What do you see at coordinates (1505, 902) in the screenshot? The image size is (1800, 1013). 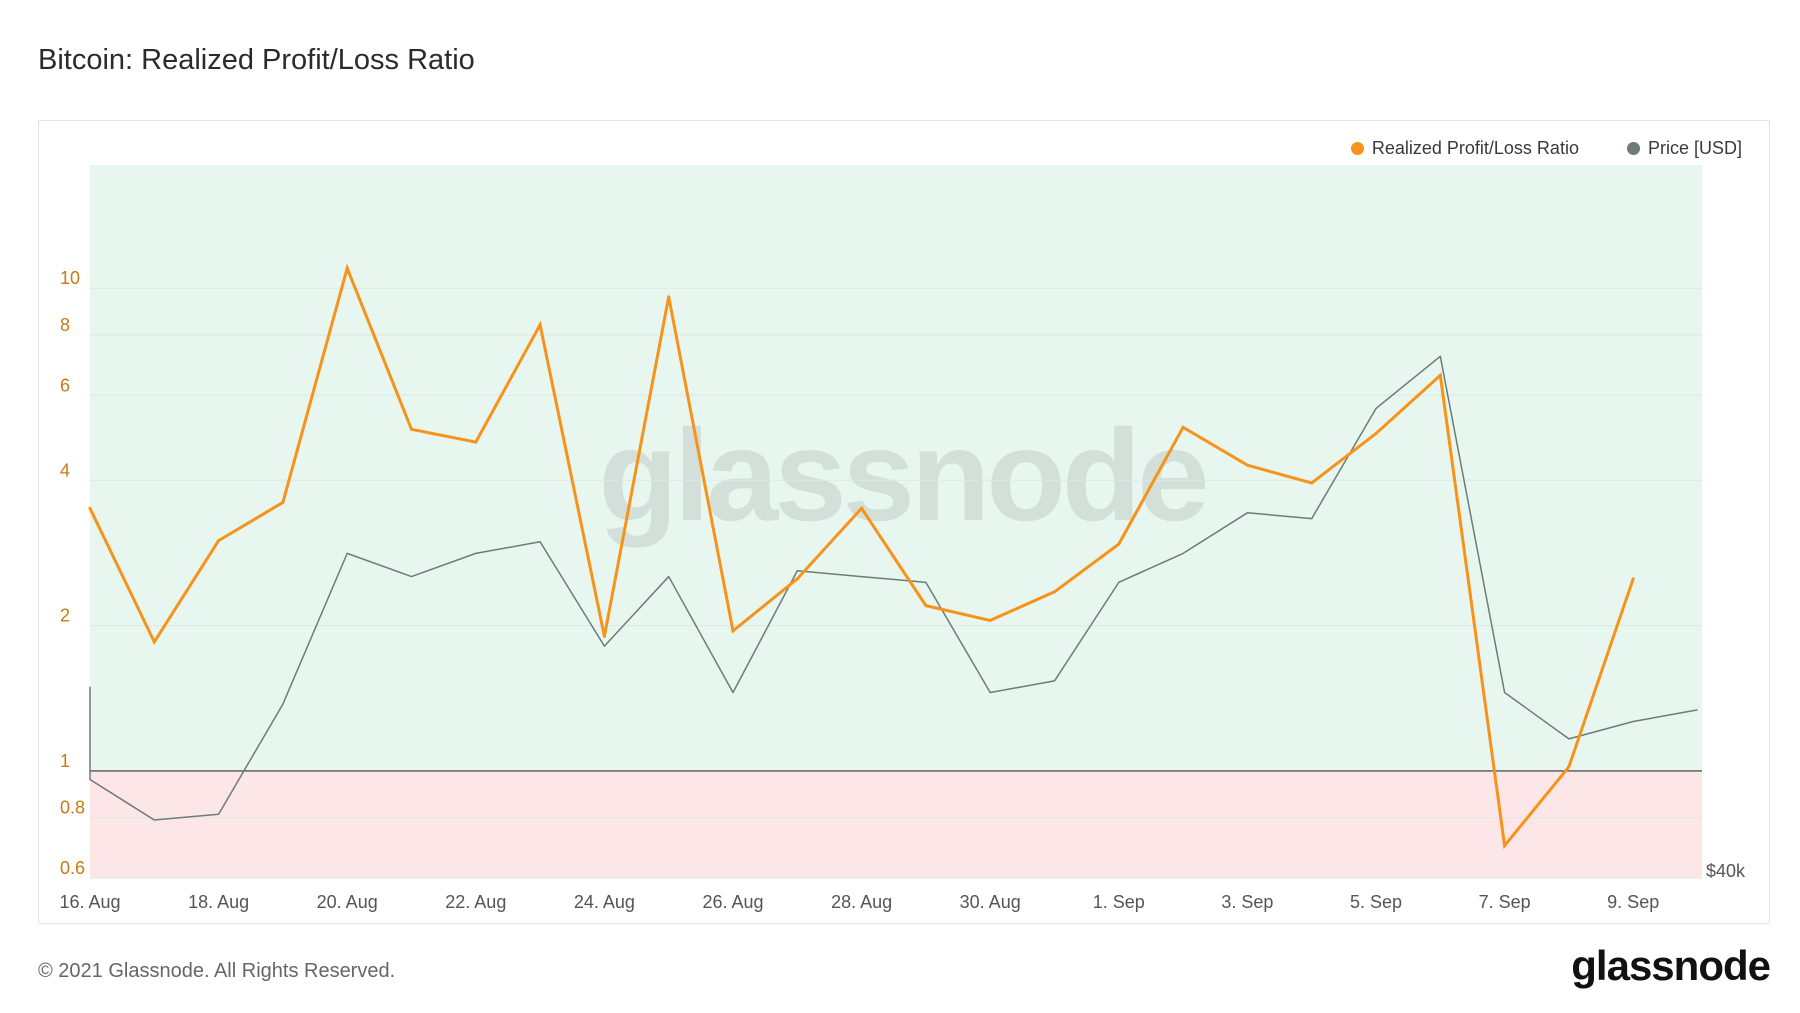 I see `x-tick-label: 7. Sep` at bounding box center [1505, 902].